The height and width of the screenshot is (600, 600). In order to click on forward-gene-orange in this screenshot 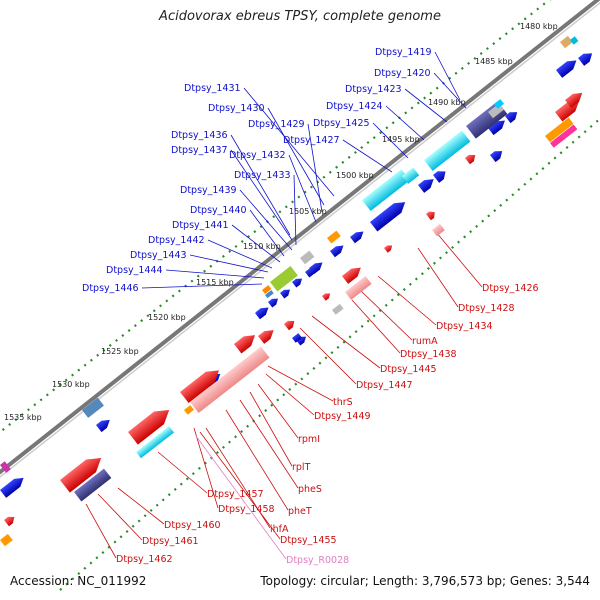, I will do `click(267, 289)`.